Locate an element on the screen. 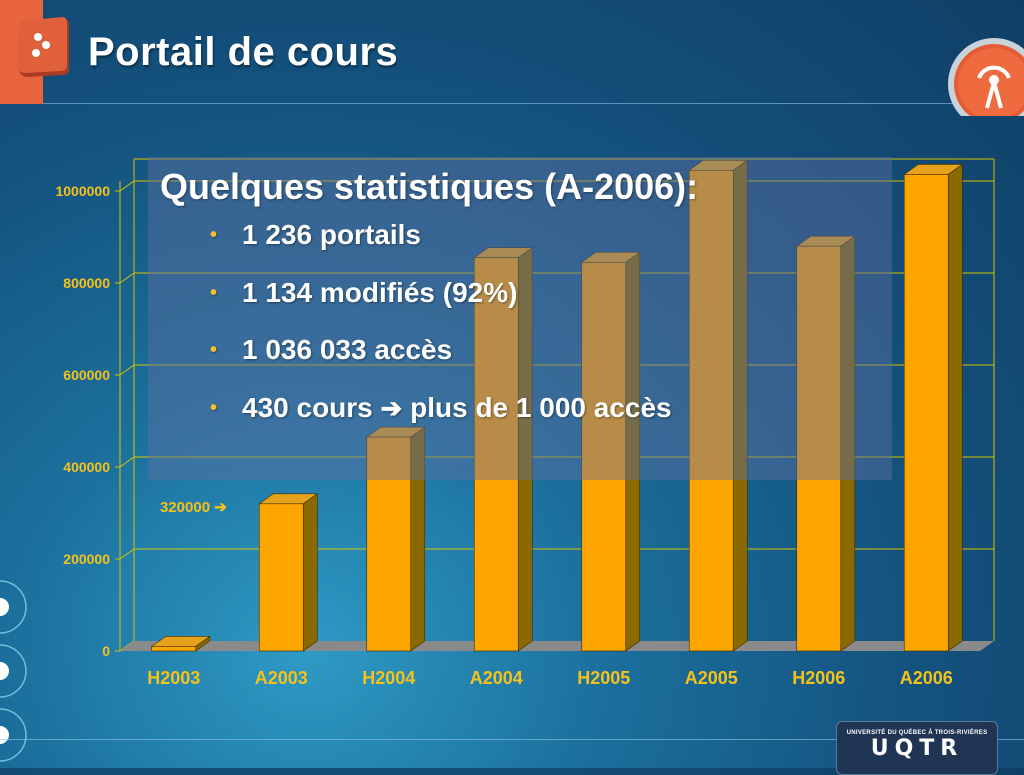 The width and height of the screenshot is (1024, 775). y-tick-label: 0 is located at coordinates (106, 651).